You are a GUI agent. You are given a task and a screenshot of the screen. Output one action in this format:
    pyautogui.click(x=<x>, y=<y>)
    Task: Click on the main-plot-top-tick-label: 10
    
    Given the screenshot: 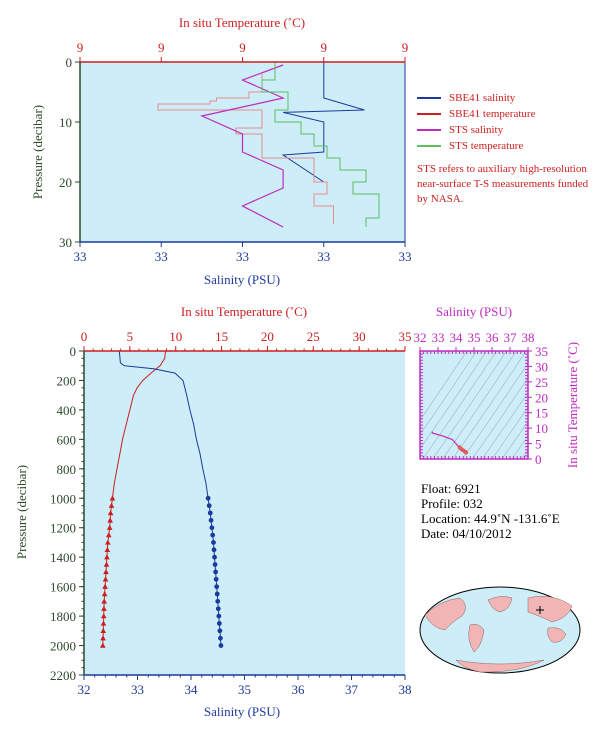 What is the action you would take?
    pyautogui.click(x=175, y=336)
    